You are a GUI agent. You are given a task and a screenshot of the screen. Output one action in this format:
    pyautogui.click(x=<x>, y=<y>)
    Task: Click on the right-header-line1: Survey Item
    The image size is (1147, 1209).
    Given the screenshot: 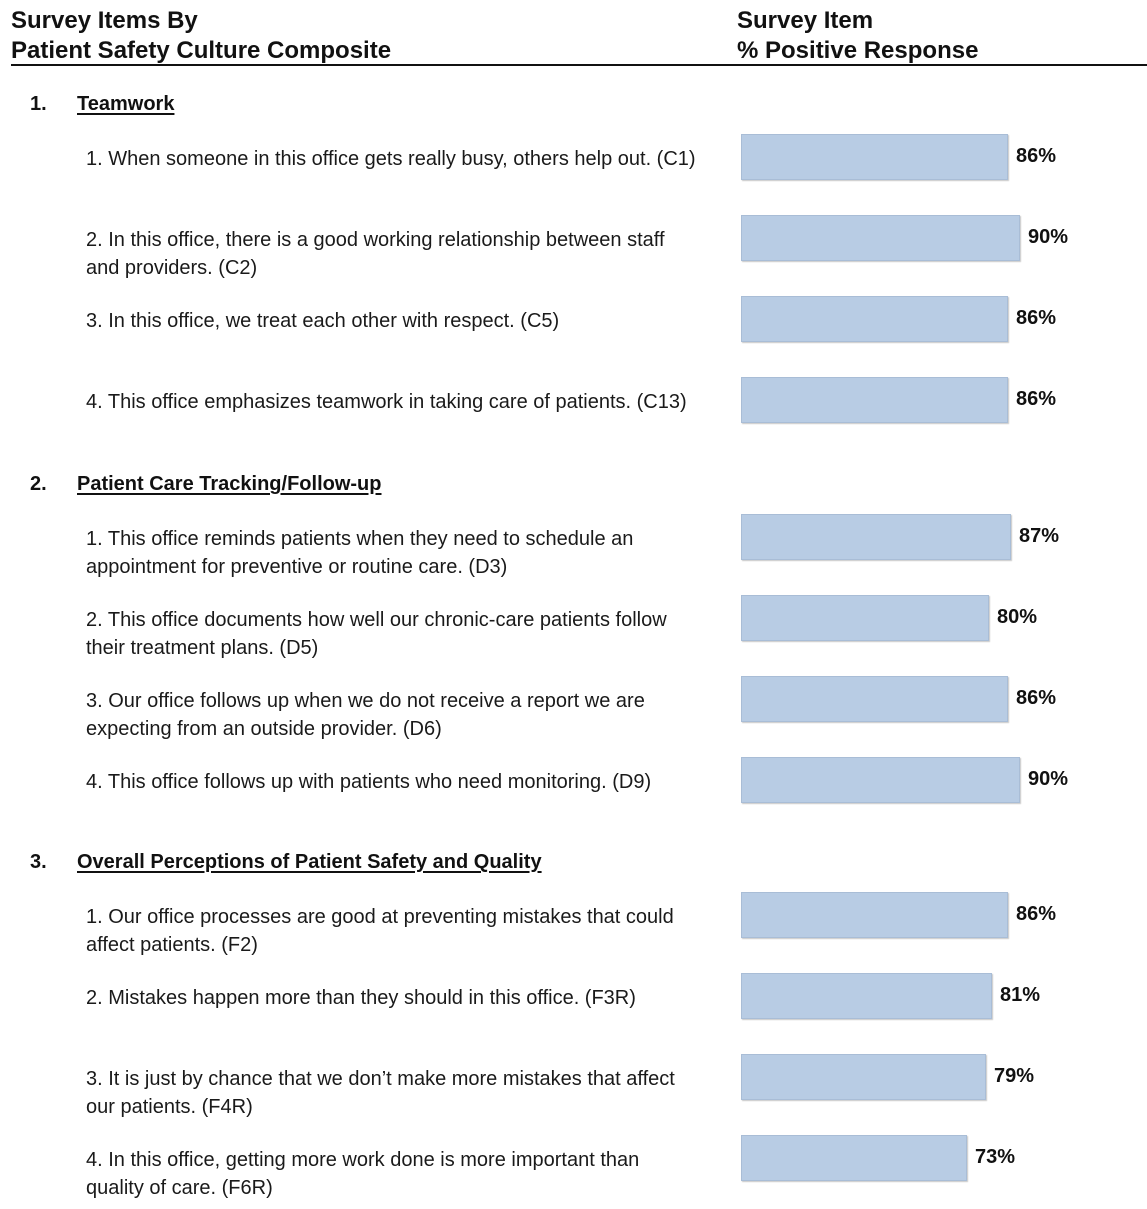 What is the action you would take?
    pyautogui.click(x=805, y=20)
    